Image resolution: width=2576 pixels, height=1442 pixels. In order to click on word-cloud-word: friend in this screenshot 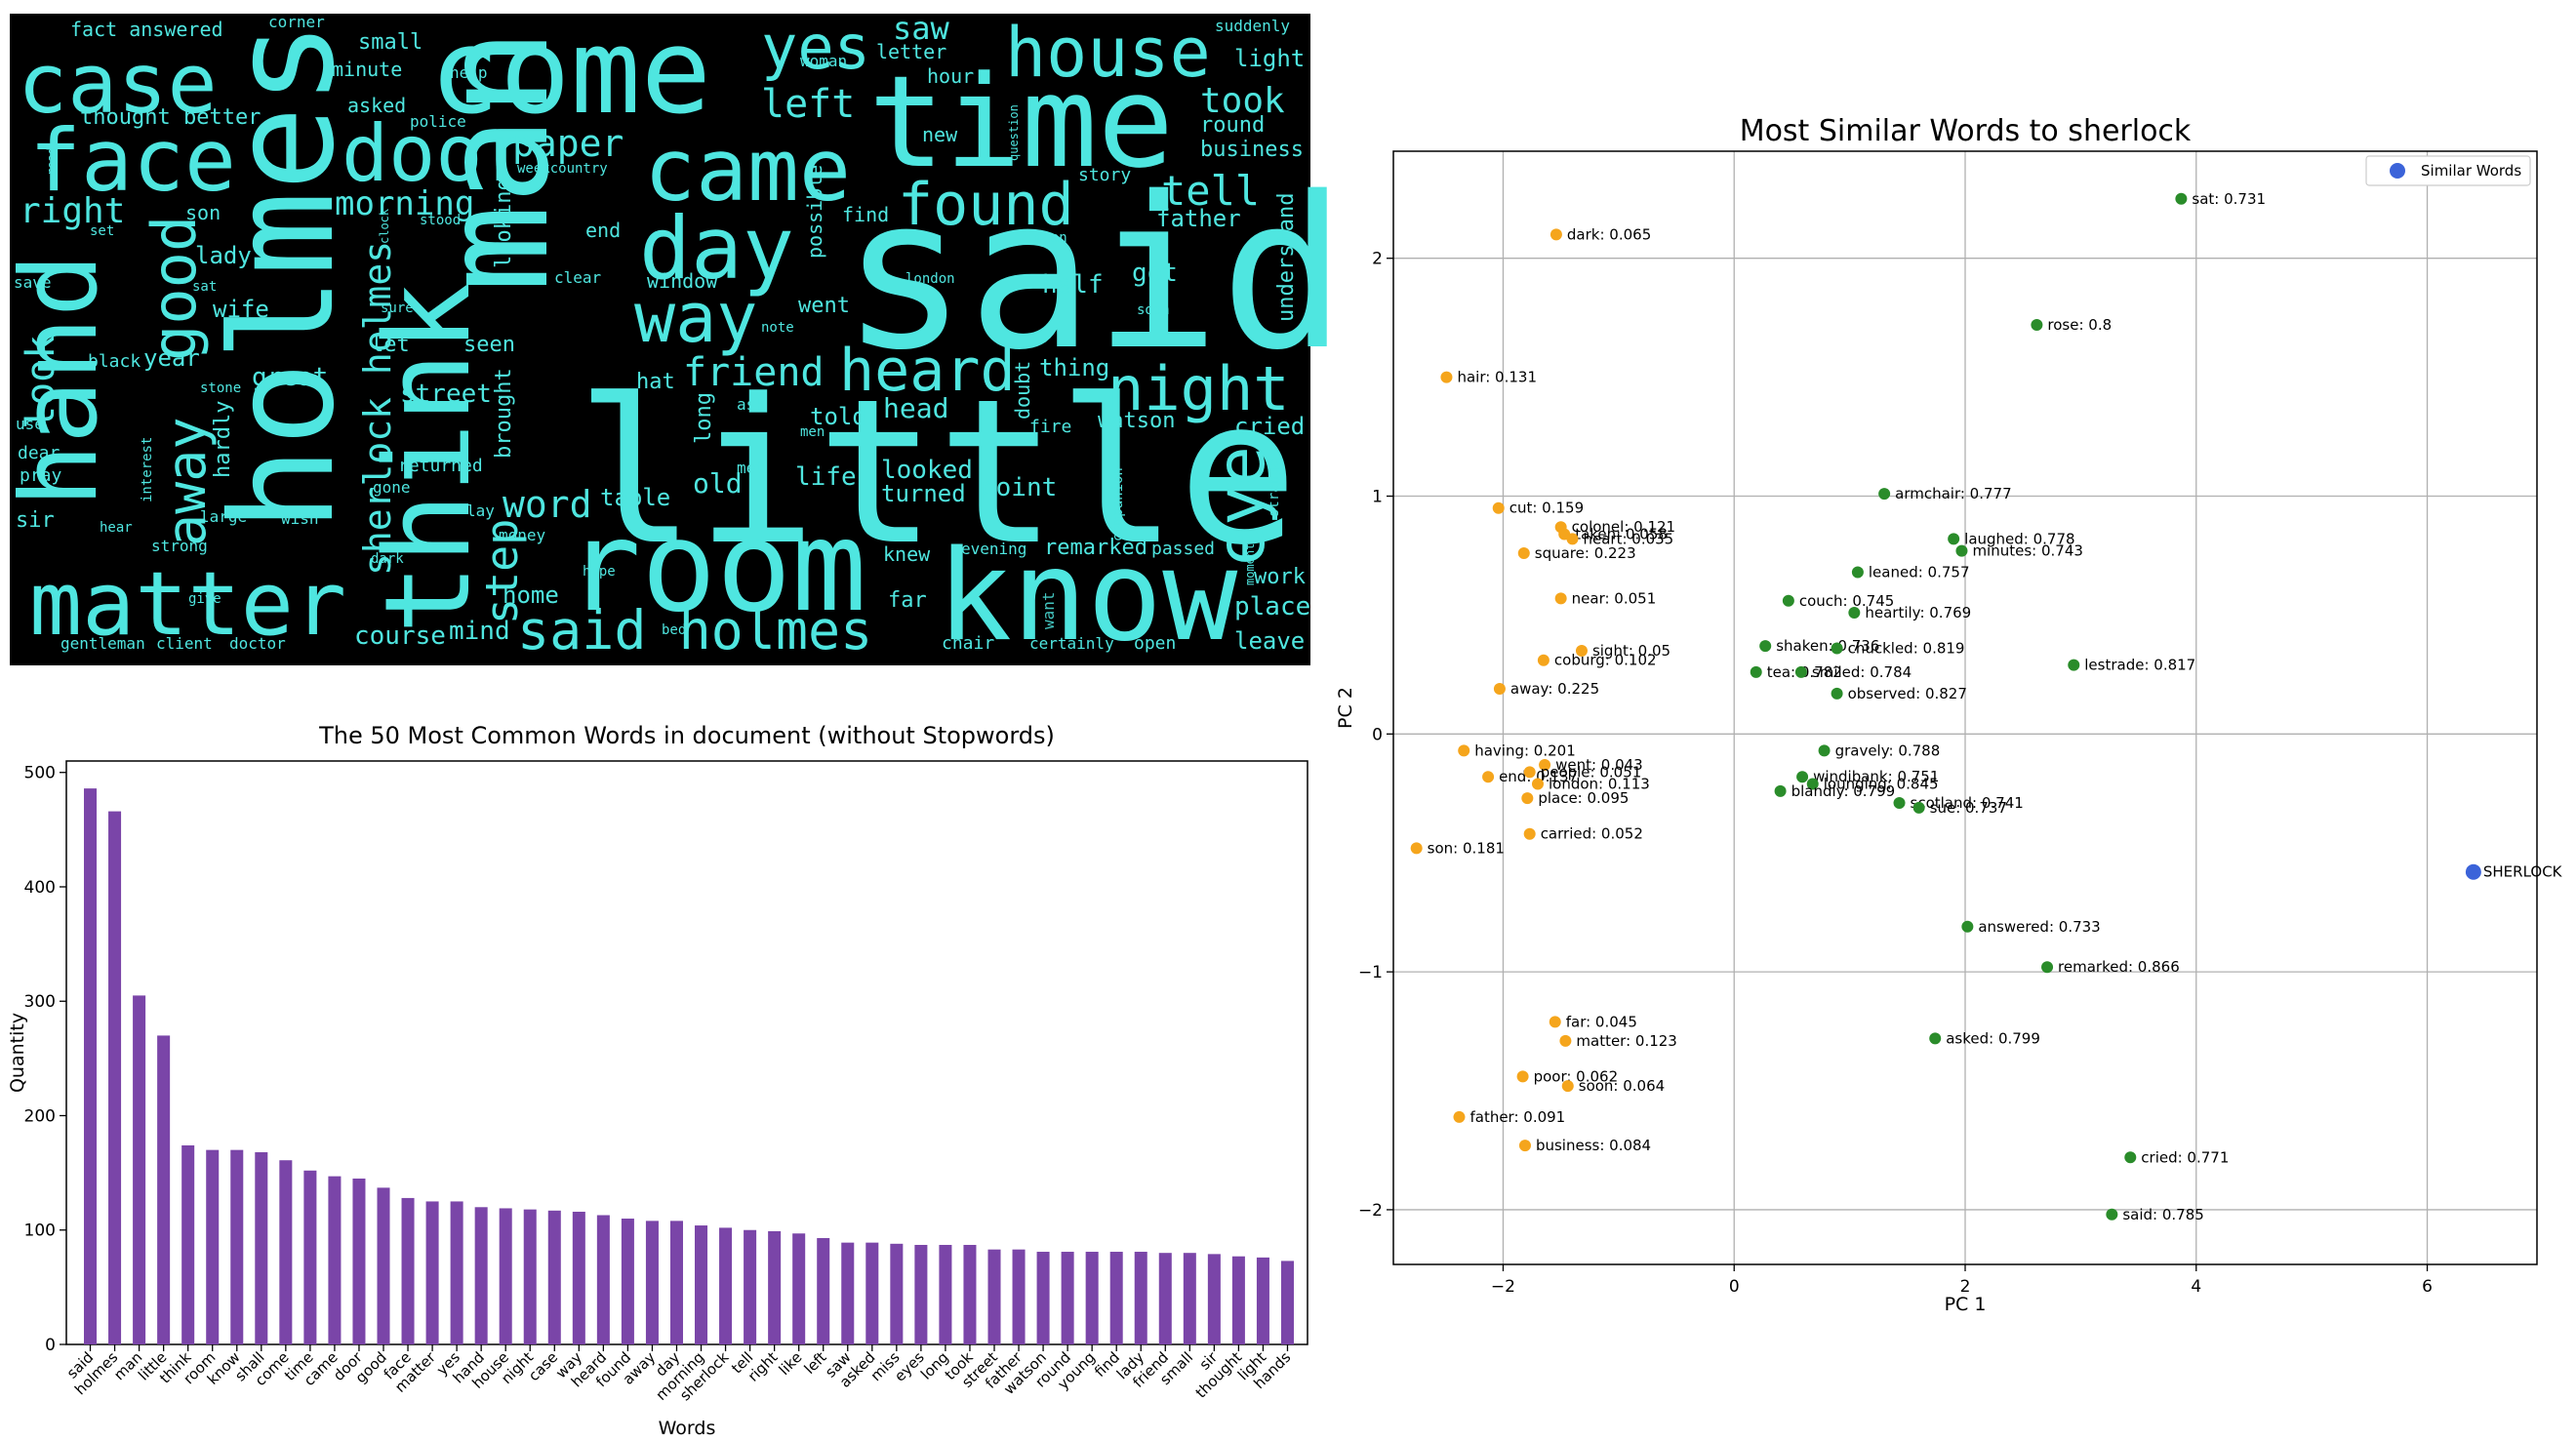, I will do `click(754, 372)`.